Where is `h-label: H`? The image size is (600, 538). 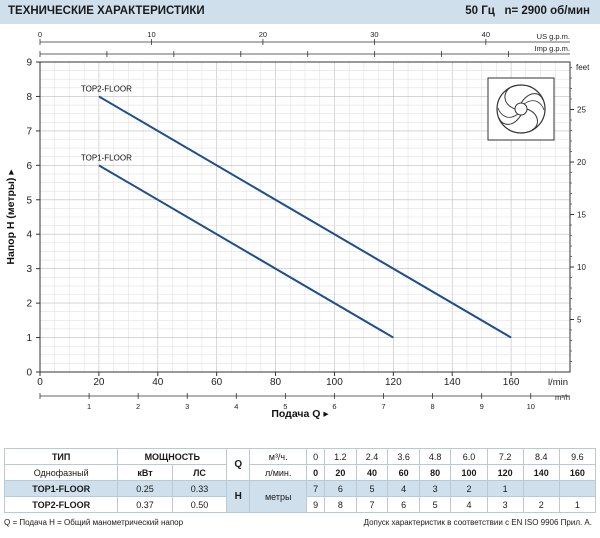 h-label: H is located at coordinates (238, 496).